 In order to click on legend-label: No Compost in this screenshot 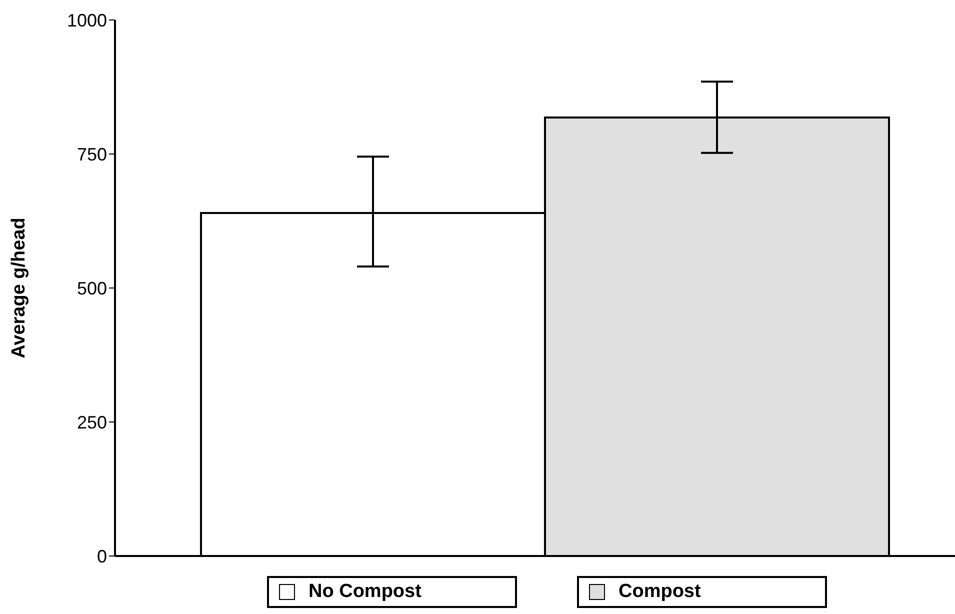, I will do `click(365, 592)`.